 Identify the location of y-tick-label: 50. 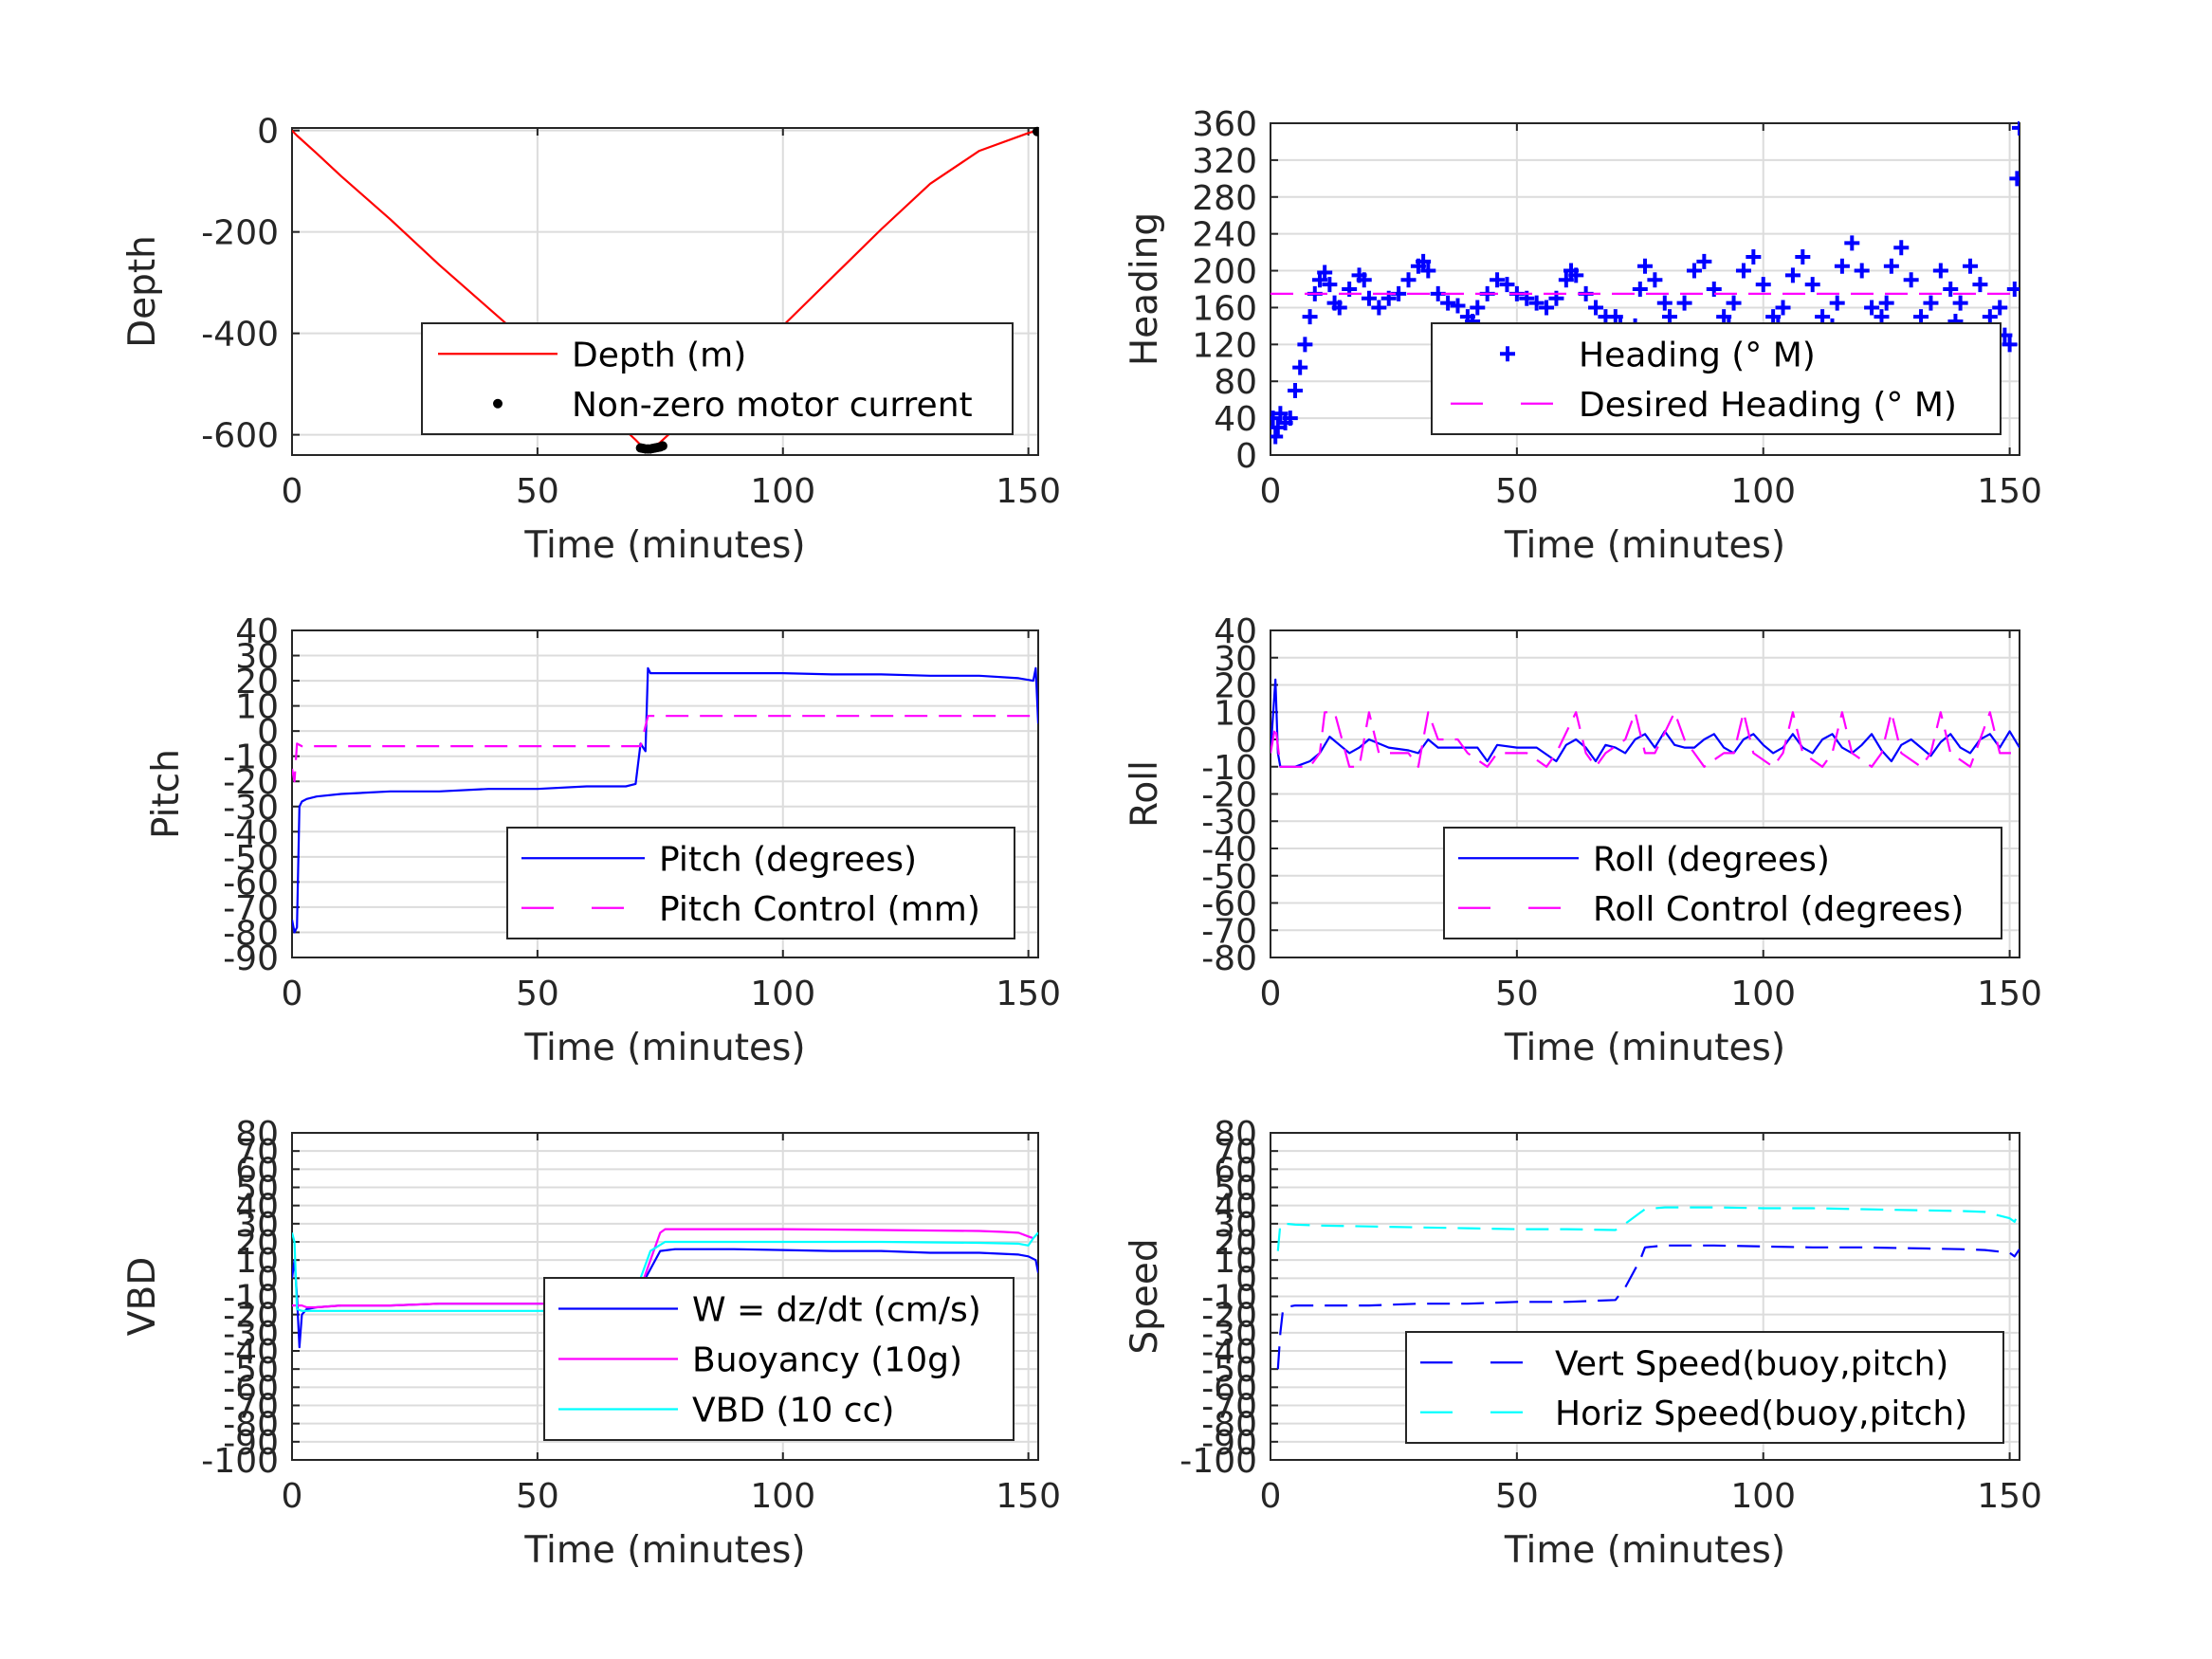
(257, 1189).